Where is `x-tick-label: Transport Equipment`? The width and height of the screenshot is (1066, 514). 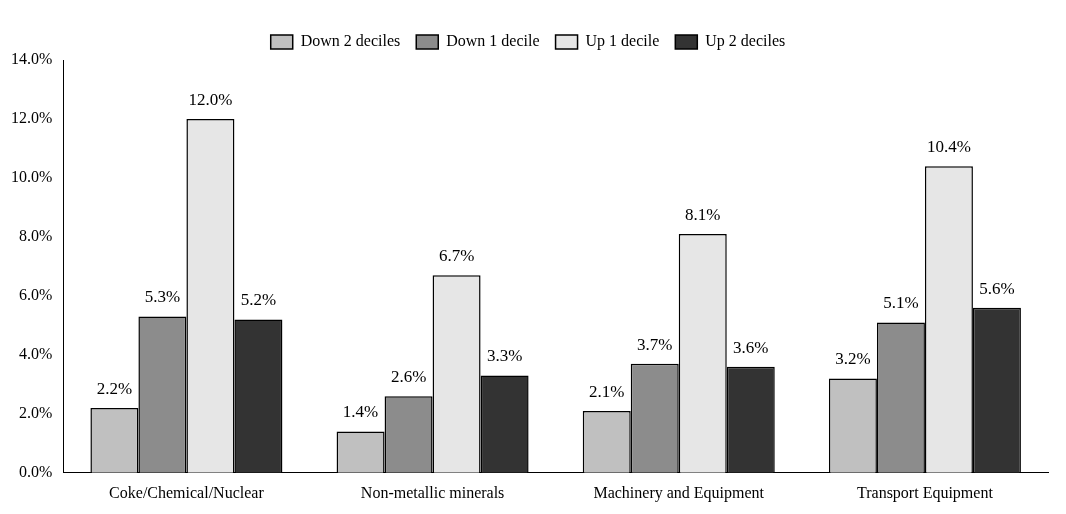 x-tick-label: Transport Equipment is located at coordinates (925, 492).